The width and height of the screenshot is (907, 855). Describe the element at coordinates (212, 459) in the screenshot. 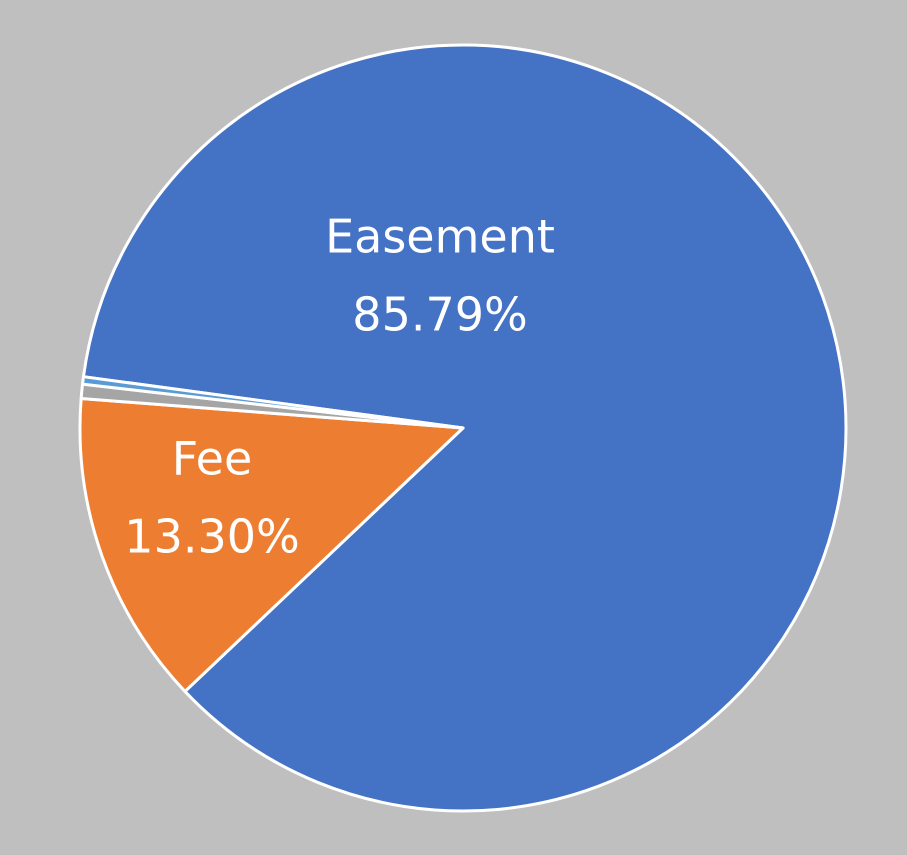

I see `slice-category-label: Fee` at that location.